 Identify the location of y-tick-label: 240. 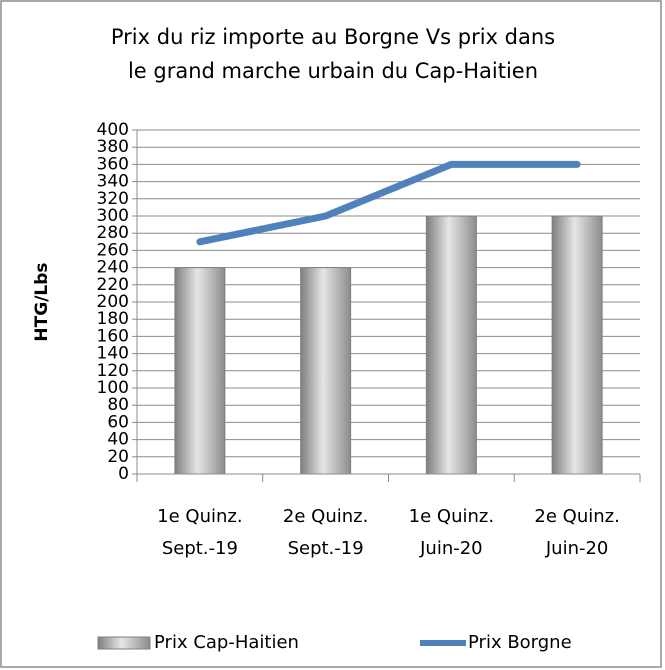
(113, 268).